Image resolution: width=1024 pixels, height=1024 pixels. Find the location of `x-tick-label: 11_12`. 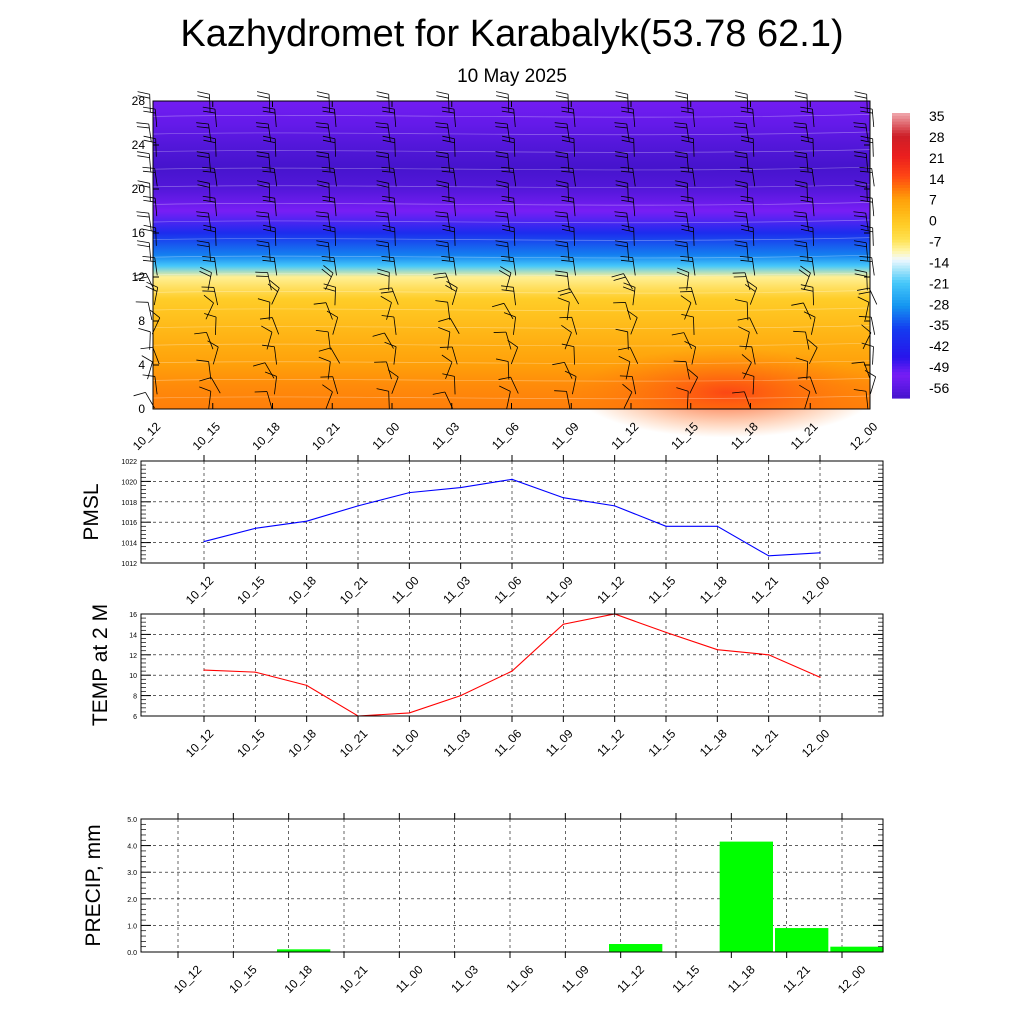

x-tick-label: 11_12 is located at coordinates (630, 978).